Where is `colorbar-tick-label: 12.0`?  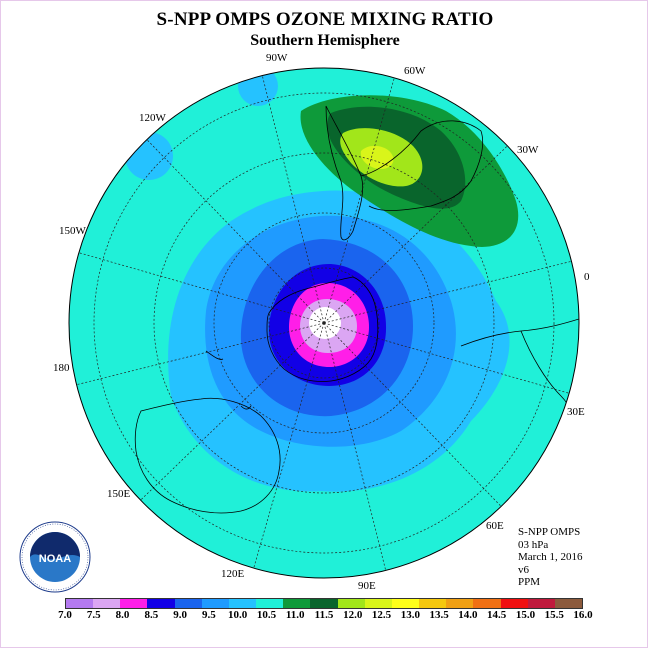
colorbar-tick-label: 12.0 is located at coordinates (353, 615).